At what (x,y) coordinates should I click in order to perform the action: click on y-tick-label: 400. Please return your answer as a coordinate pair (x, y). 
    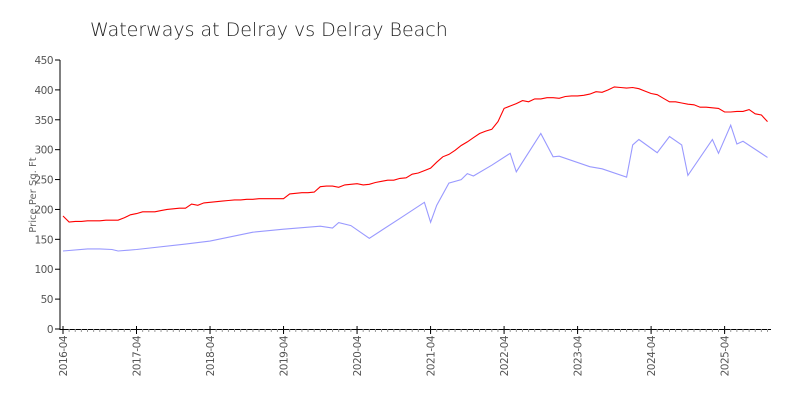
    Looking at the image, I should click on (43, 91).